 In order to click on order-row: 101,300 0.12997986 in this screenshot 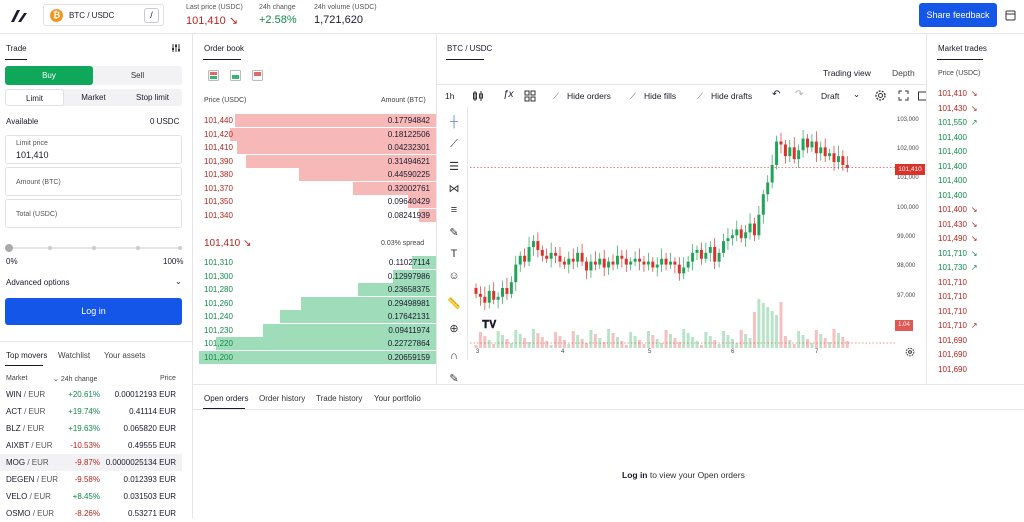, I will do `click(317, 276)`.